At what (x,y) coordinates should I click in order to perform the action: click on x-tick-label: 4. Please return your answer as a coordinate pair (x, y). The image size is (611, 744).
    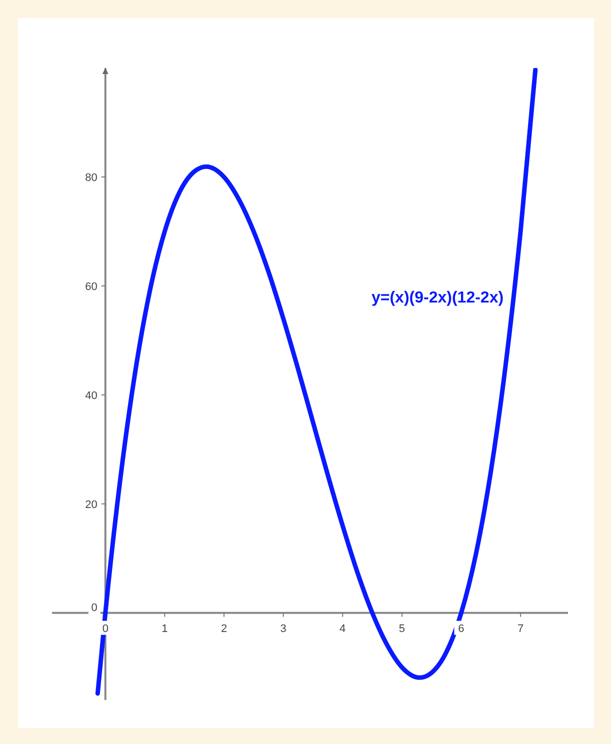
    Looking at the image, I should click on (343, 628).